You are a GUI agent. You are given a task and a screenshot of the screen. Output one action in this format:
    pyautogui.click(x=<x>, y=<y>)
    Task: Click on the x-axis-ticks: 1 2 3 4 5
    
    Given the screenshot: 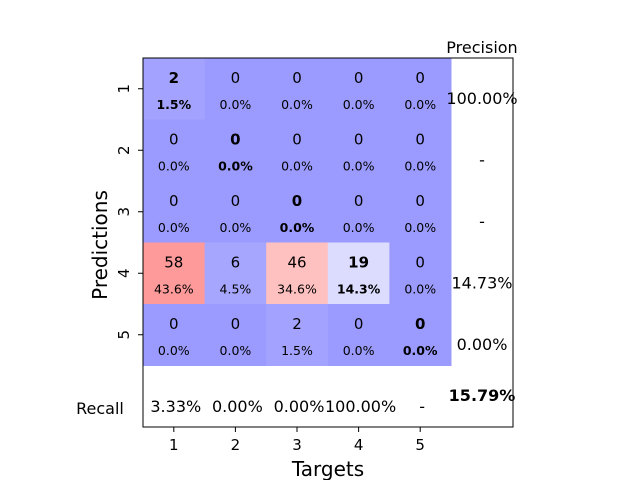 What is the action you would take?
    pyautogui.click(x=297, y=440)
    